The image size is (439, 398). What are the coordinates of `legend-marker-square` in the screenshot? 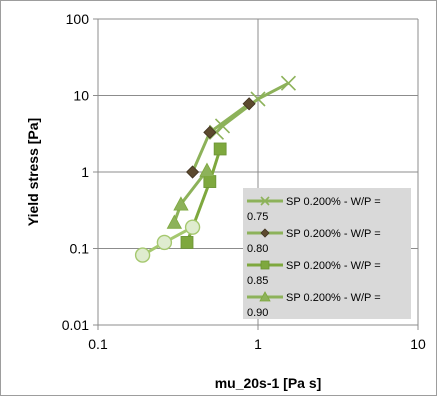 It's located at (265, 265).